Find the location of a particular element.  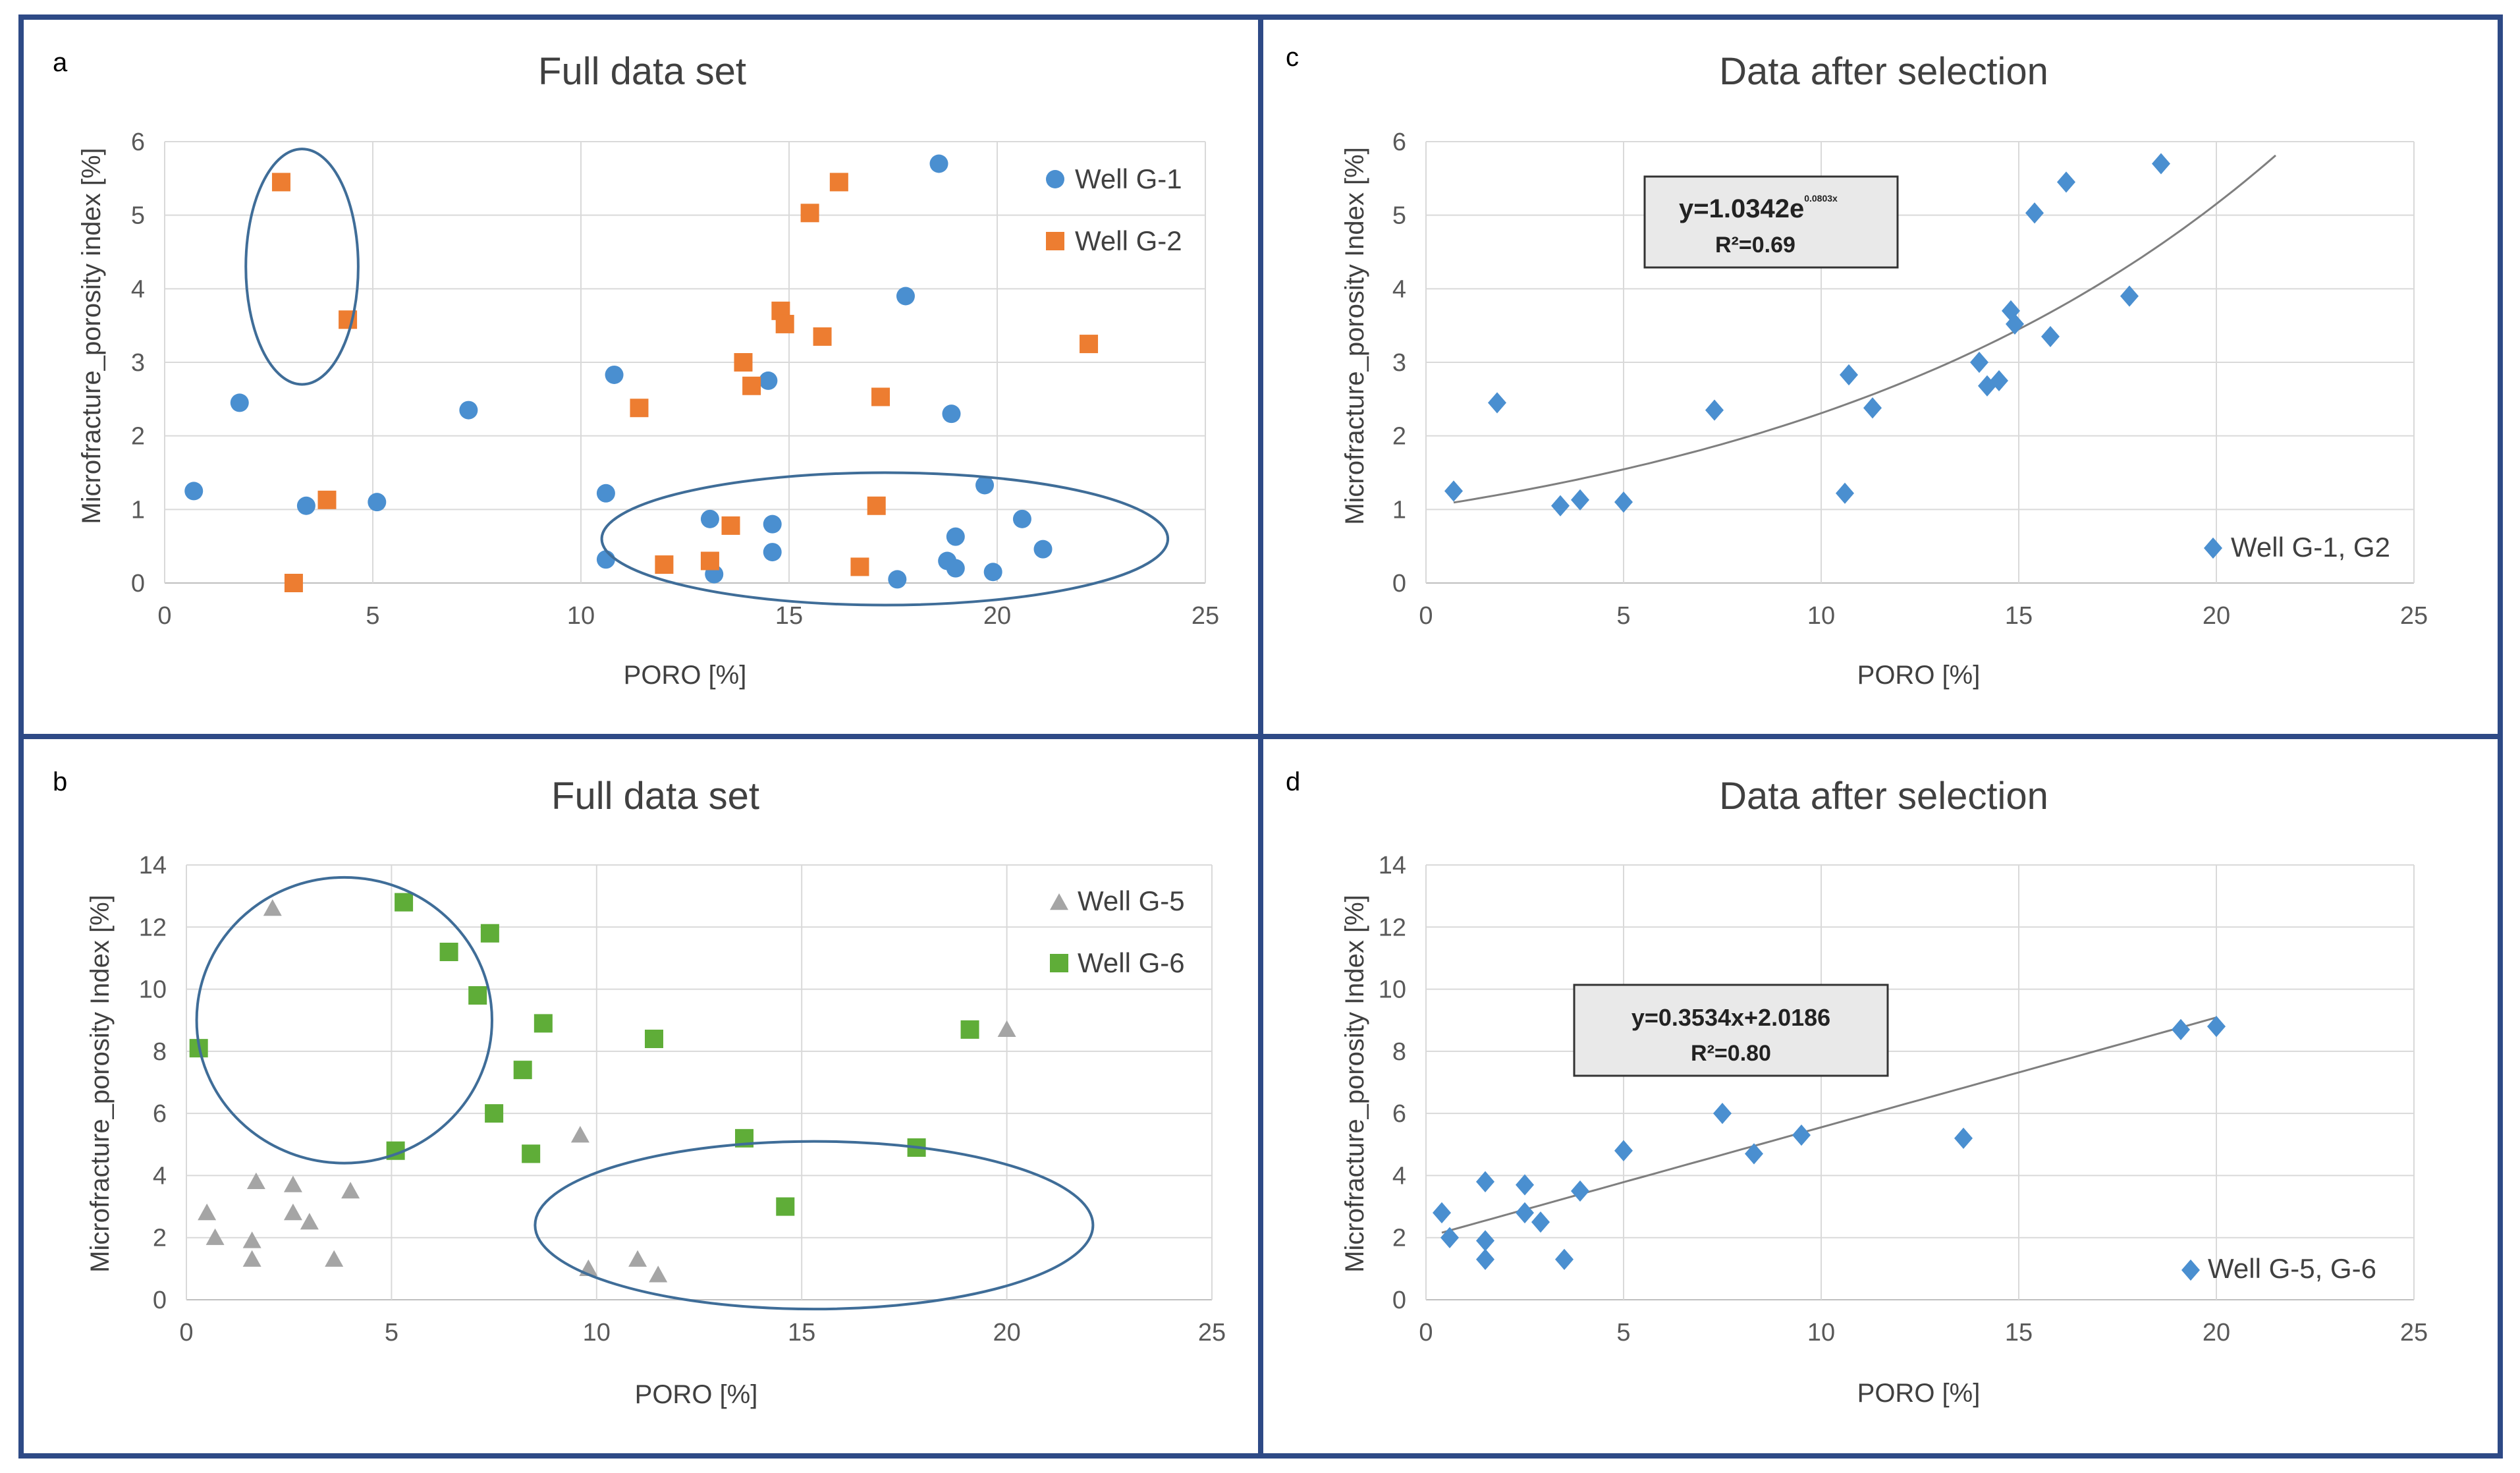

chart-title: Full data set is located at coordinates (655, 796).